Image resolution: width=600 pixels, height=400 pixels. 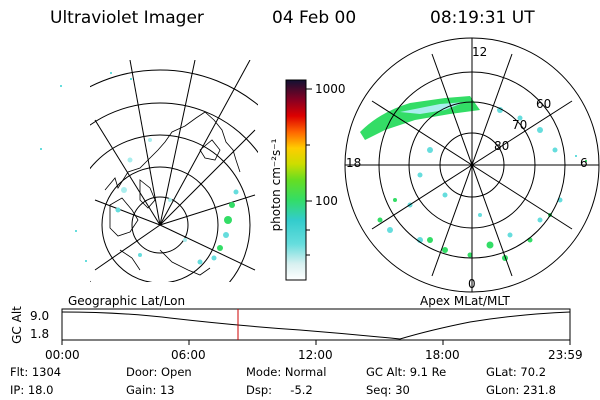 I want to click on info-ip: IP: 18.0, so click(x=32, y=390).